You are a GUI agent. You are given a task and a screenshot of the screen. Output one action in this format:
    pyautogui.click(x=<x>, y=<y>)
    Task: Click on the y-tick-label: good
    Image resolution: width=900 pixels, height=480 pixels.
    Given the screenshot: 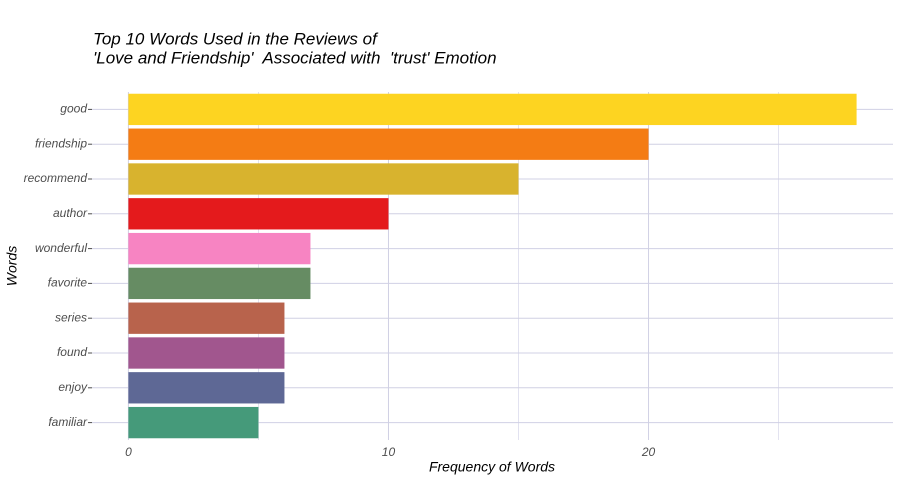 What is the action you would take?
    pyautogui.click(x=73, y=109)
    